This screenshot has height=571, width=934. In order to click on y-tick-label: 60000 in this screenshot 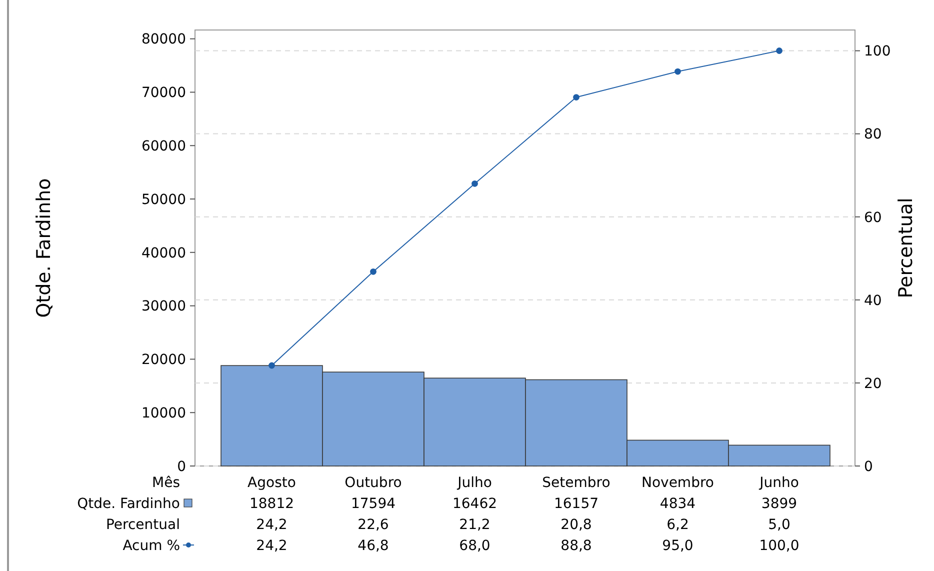, I will do `click(163, 146)`.